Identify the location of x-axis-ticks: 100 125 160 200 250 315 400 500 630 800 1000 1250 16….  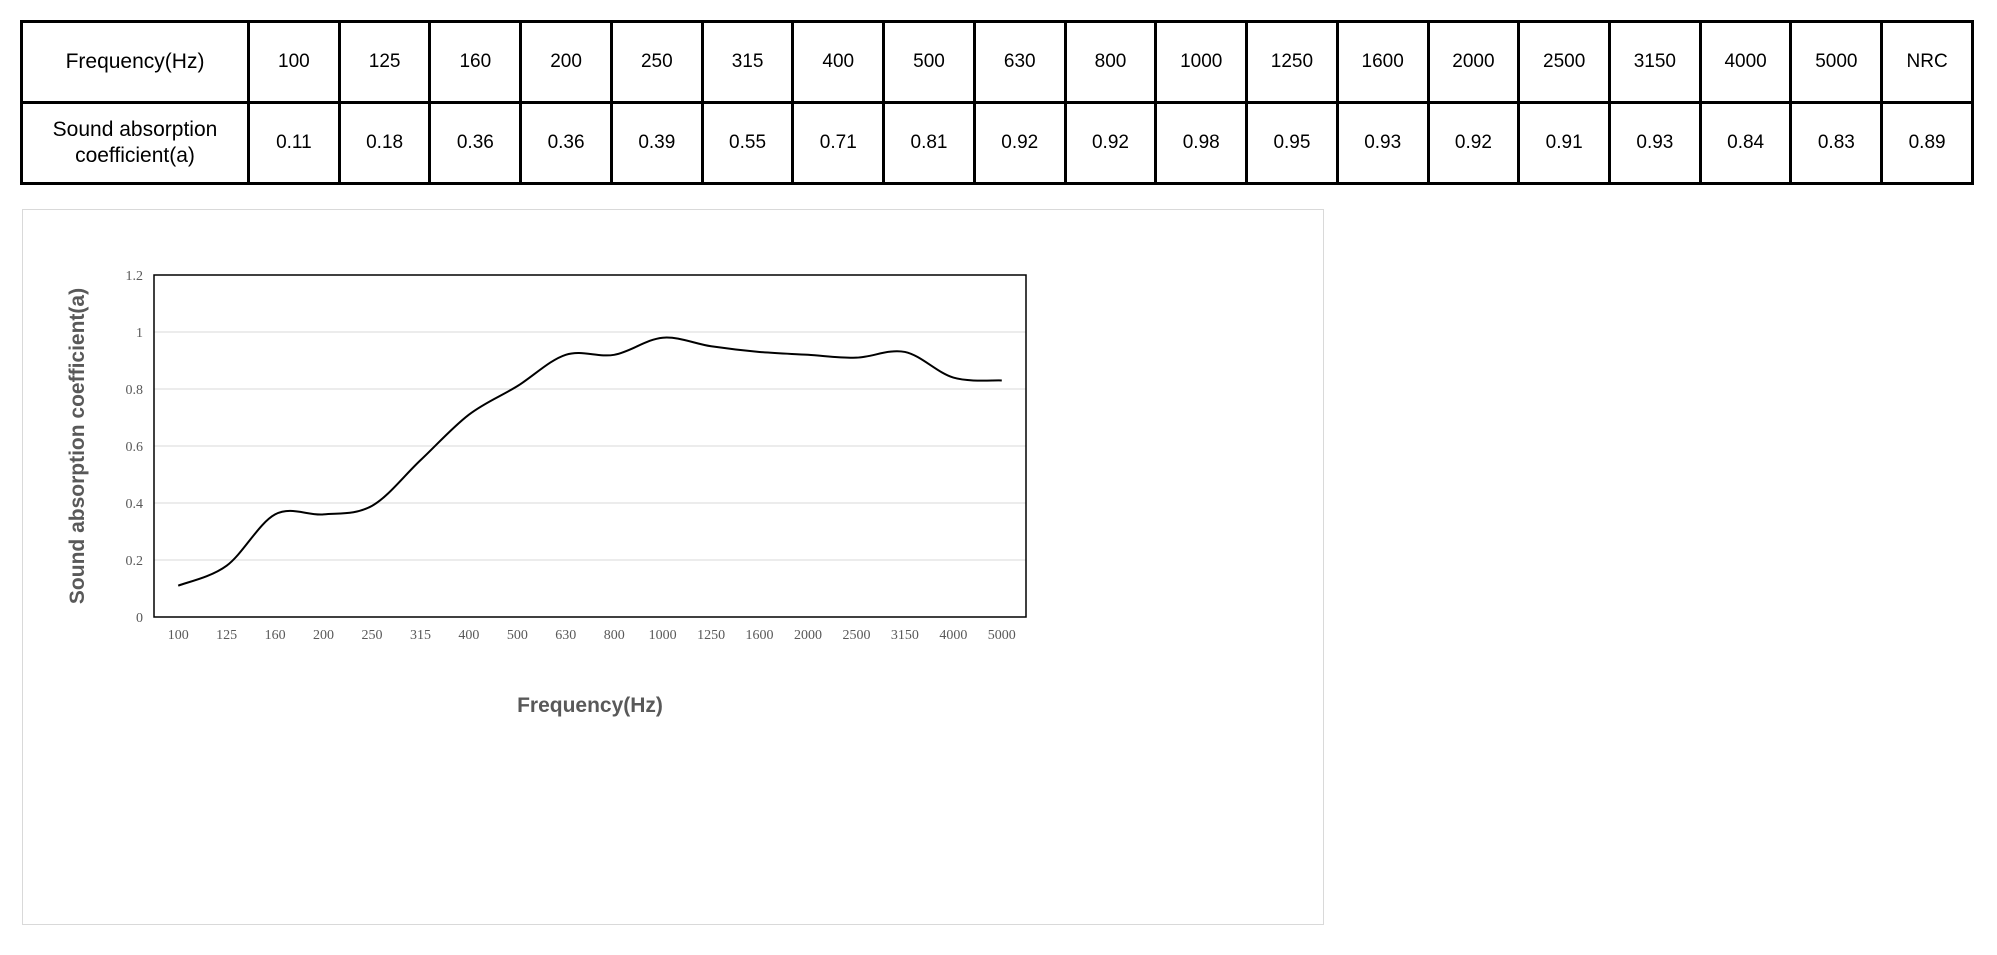
(592, 635).